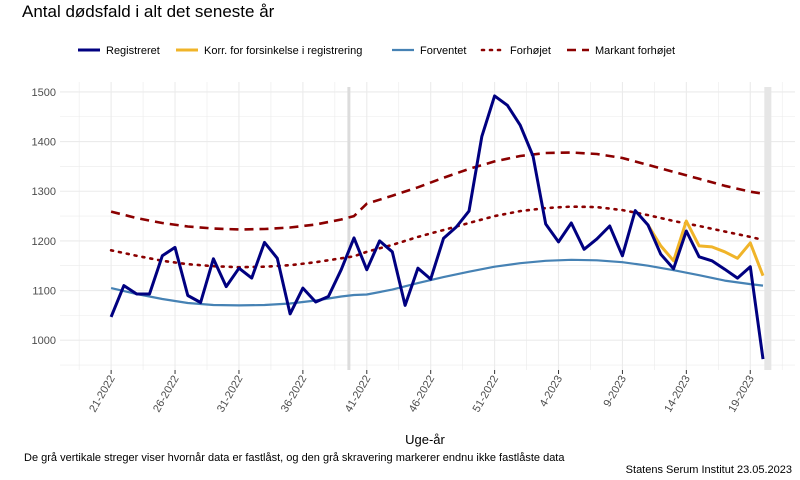 The image size is (800, 480). Describe the element at coordinates (530, 51) in the screenshot. I see `legend-label-forhojet: Forhøjet` at that location.